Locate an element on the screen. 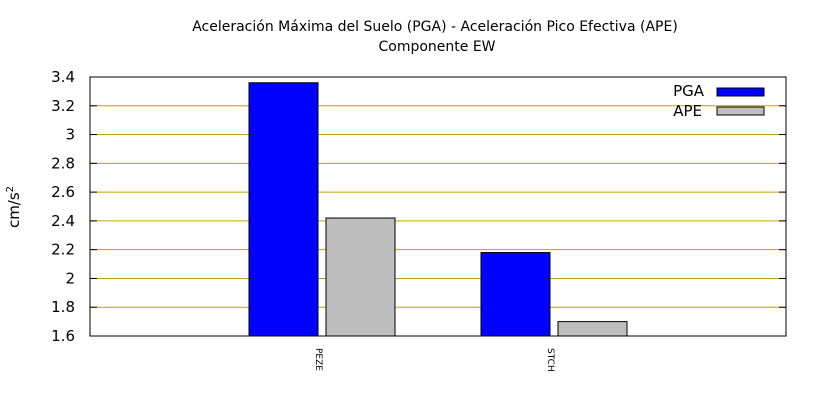 The height and width of the screenshot is (400, 820). y-tick-label: 3 is located at coordinates (70, 135).